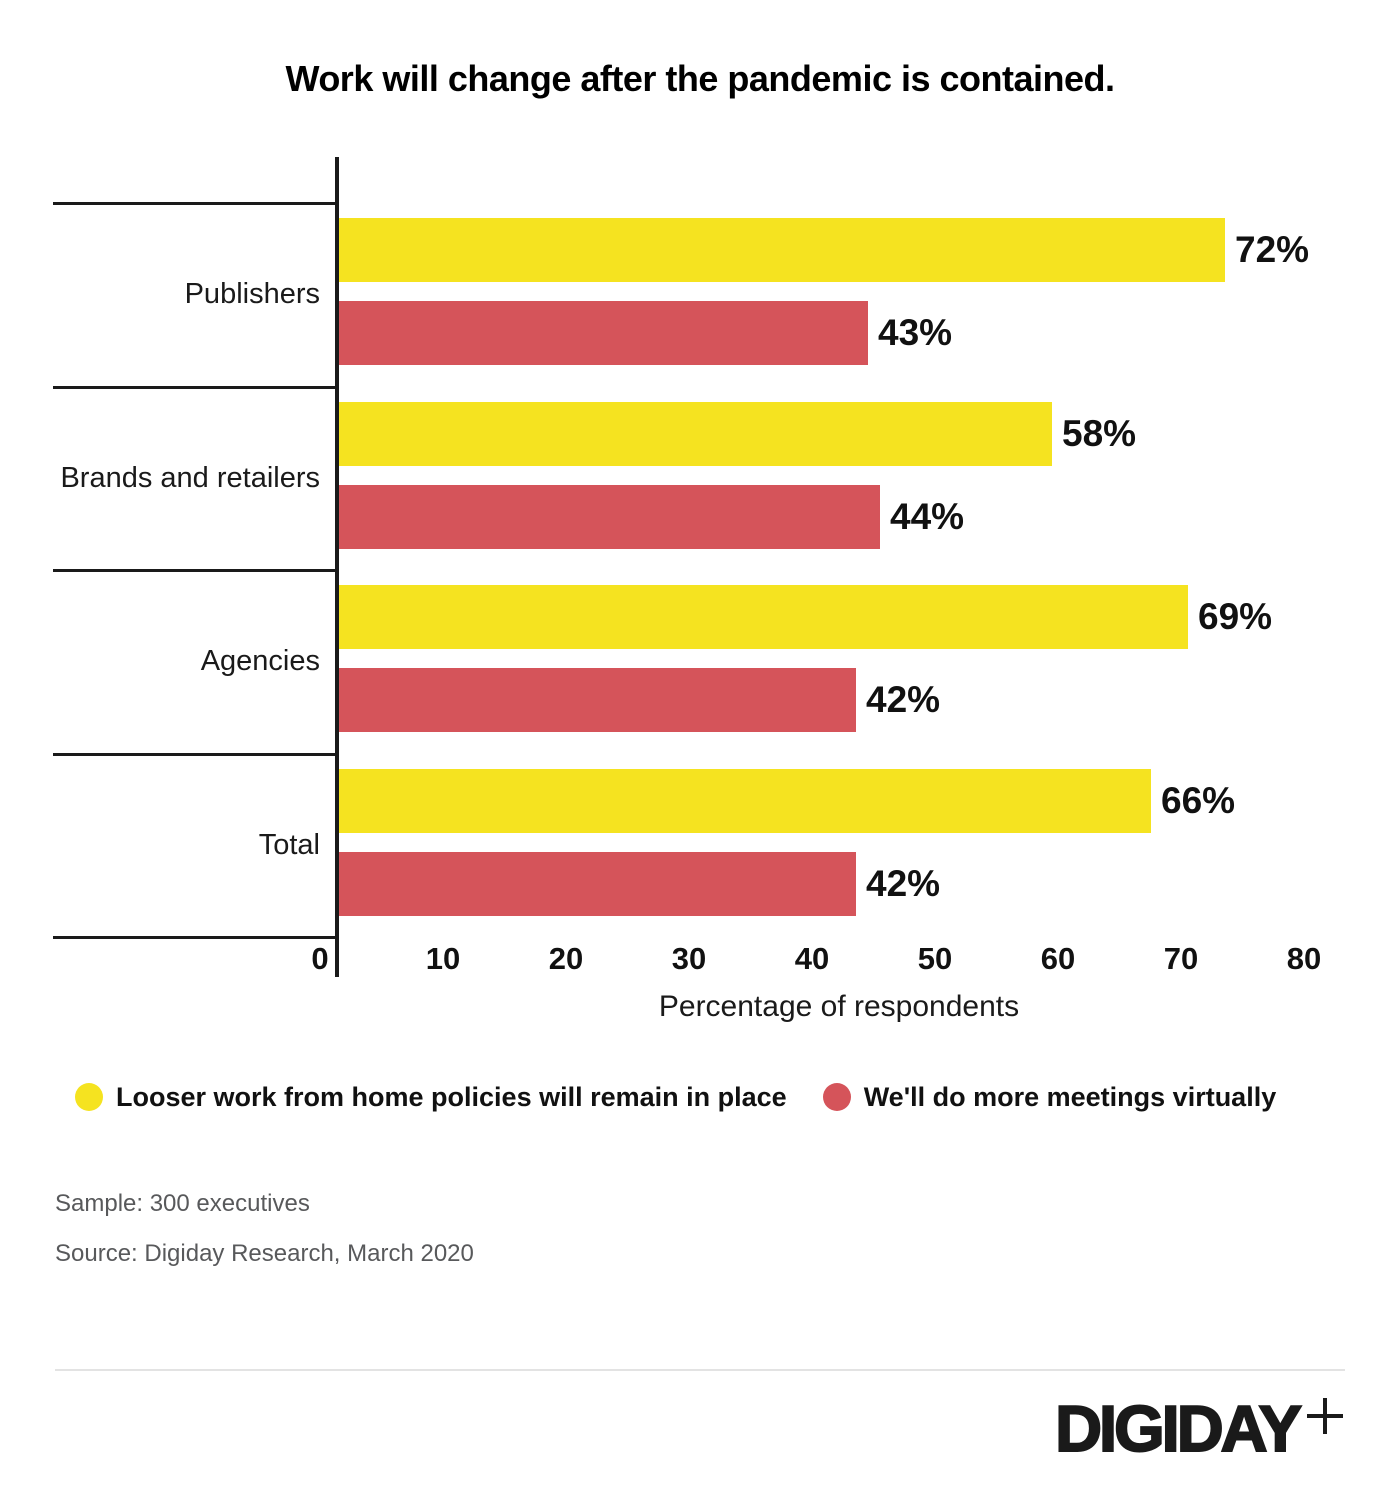  I want to click on bar-red-agencies, so click(597, 700).